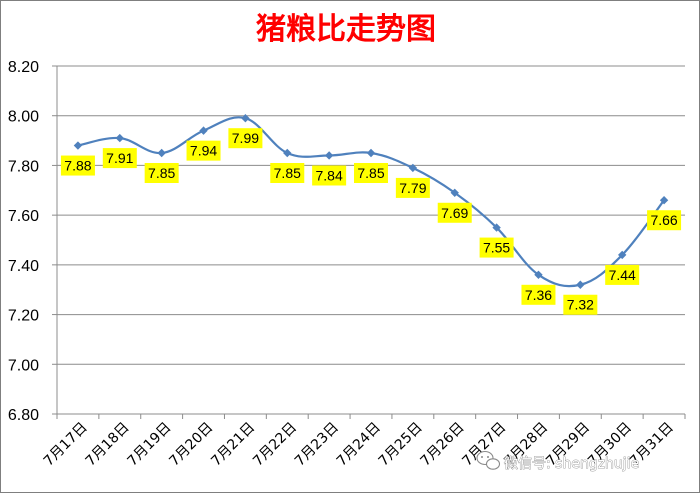 This screenshot has width=700, height=494. What do you see at coordinates (108, 445) in the screenshot?
I see `x-tick-label: 7月18日` at bounding box center [108, 445].